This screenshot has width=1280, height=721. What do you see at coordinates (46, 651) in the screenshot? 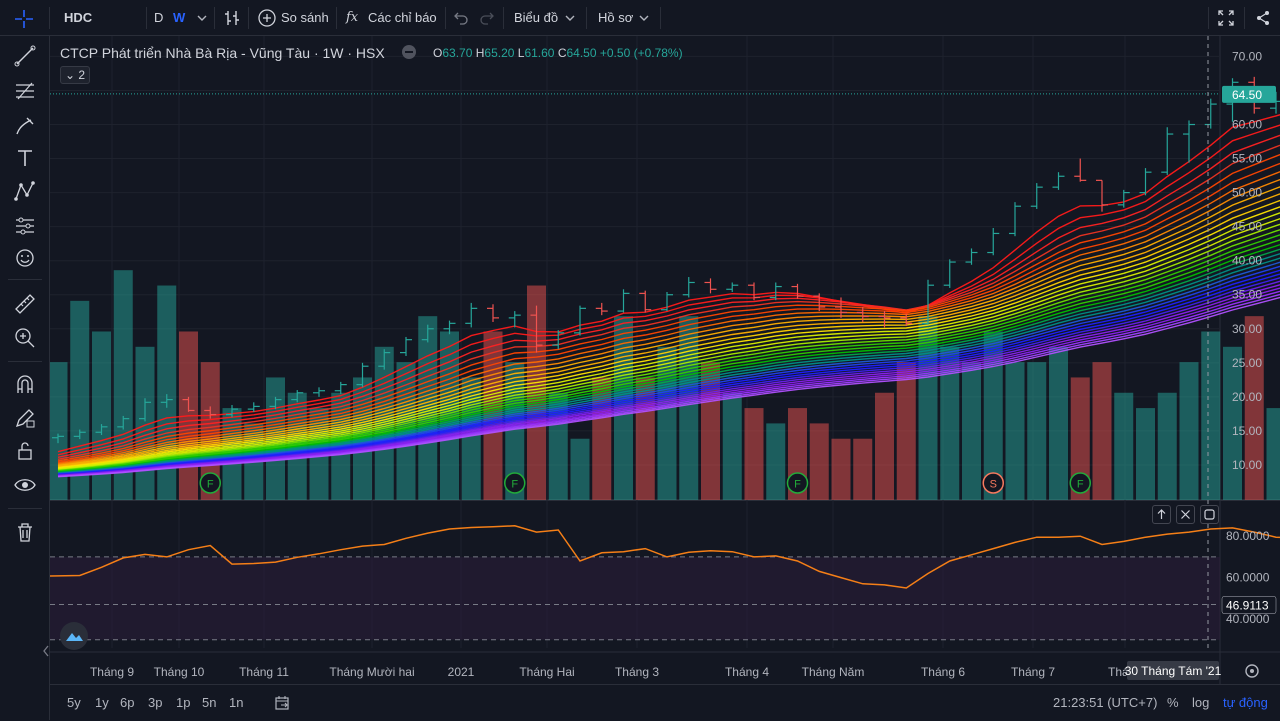
I see `collapse-panel-icon` at bounding box center [46, 651].